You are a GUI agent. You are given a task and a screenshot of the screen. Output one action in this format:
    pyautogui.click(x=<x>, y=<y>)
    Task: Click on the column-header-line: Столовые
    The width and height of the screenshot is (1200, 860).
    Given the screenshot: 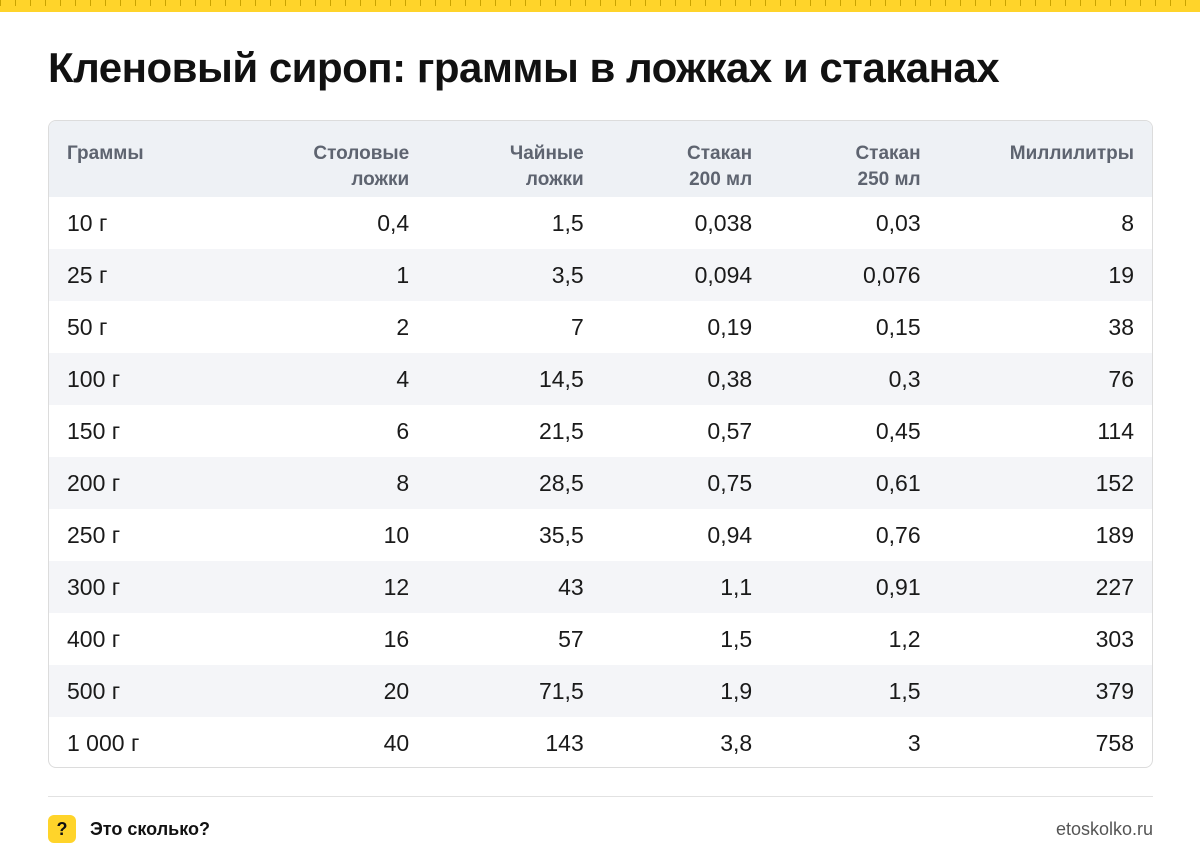 What is the action you would take?
    pyautogui.click(x=361, y=153)
    